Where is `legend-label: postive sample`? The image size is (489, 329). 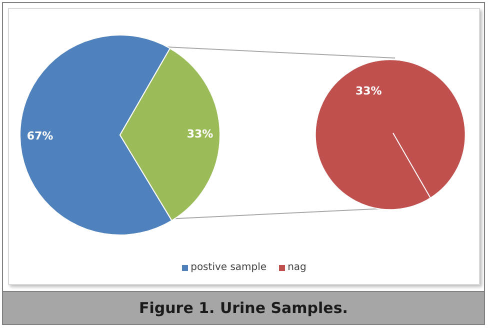
legend-label: postive sample is located at coordinates (228, 267).